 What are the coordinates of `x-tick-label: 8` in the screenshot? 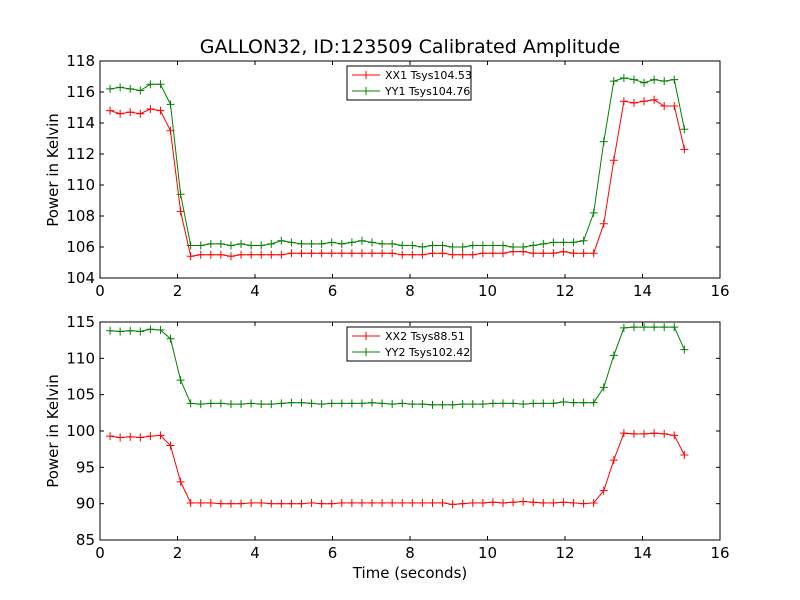 It's located at (410, 291).